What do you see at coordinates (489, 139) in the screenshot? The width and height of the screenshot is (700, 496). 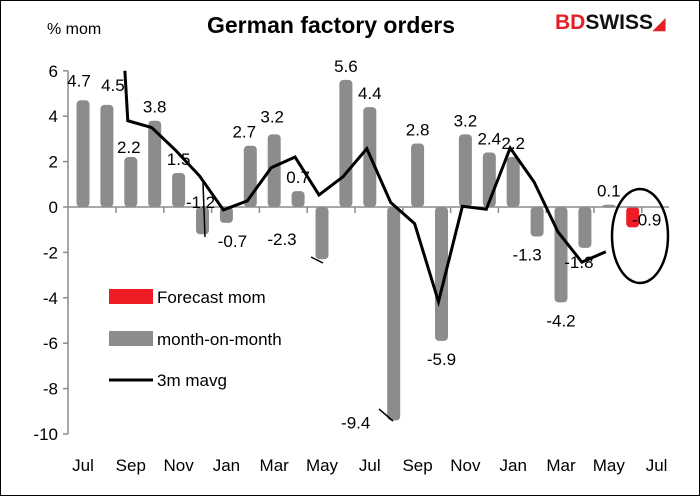 I see `data-label: 2.4` at bounding box center [489, 139].